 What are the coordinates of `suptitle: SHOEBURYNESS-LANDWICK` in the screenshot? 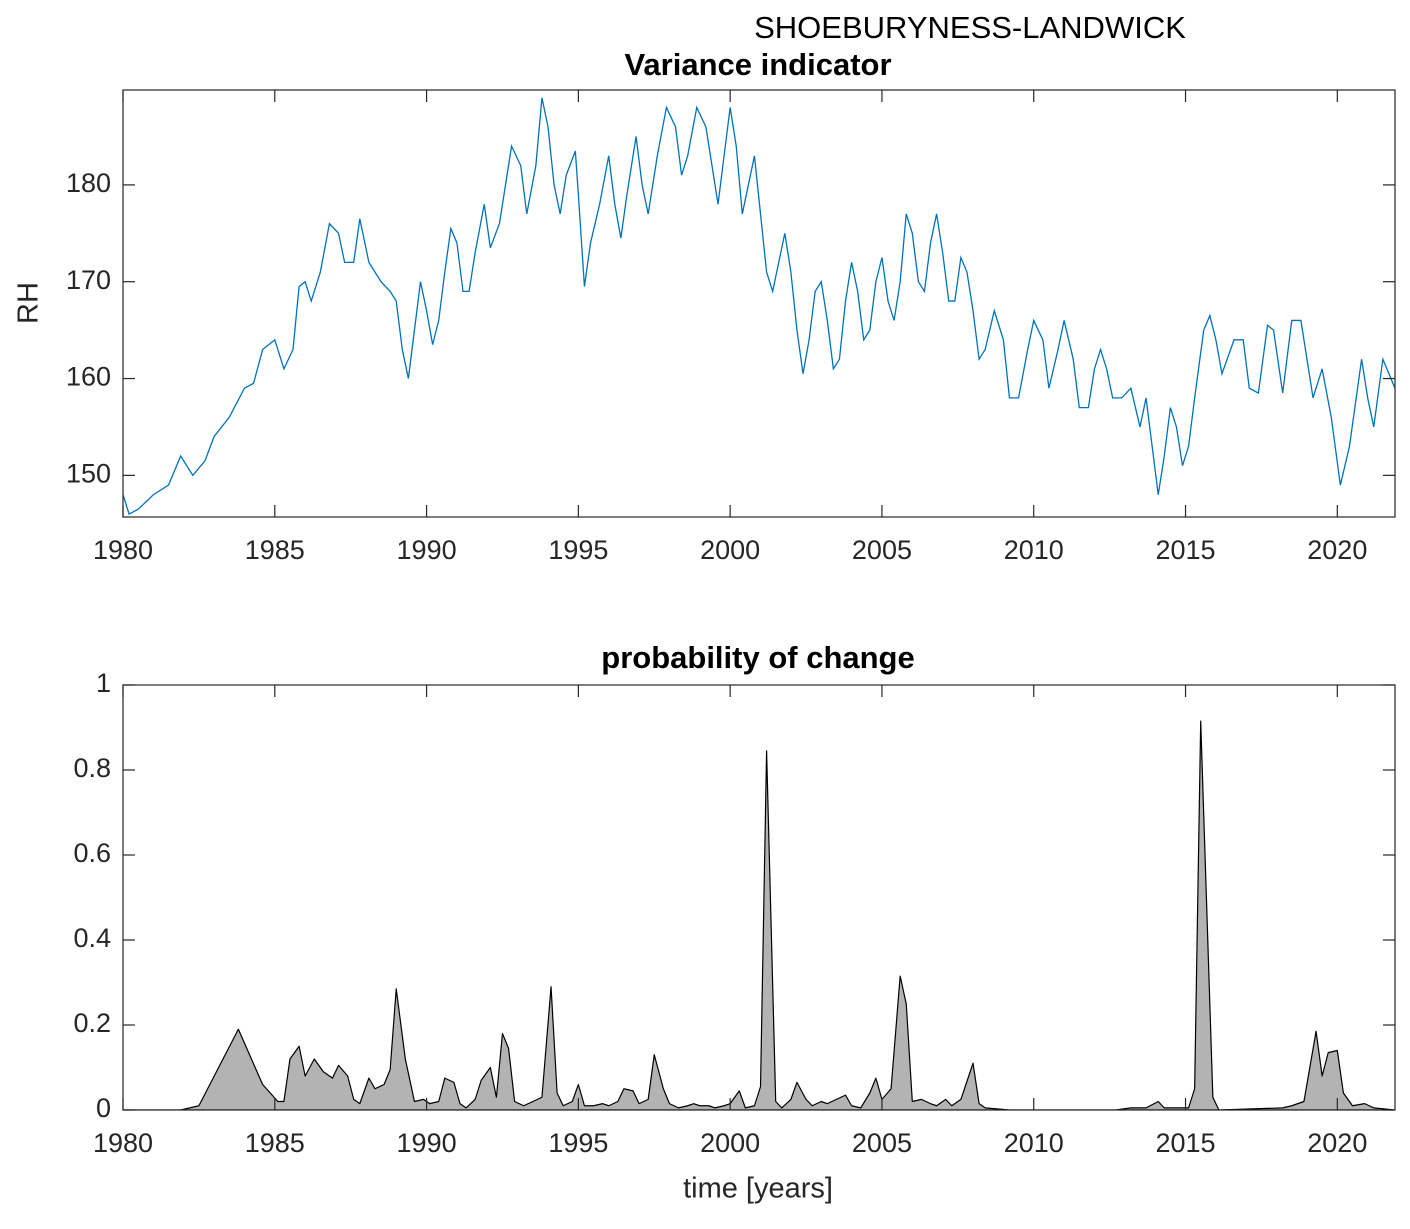 It's located at (970, 27).